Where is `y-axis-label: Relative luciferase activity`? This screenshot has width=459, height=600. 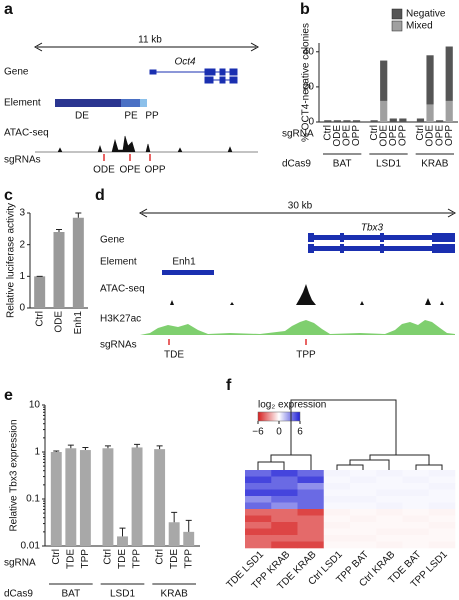
y-axis-label: Relative luciferase activity is located at coordinates (11, 260).